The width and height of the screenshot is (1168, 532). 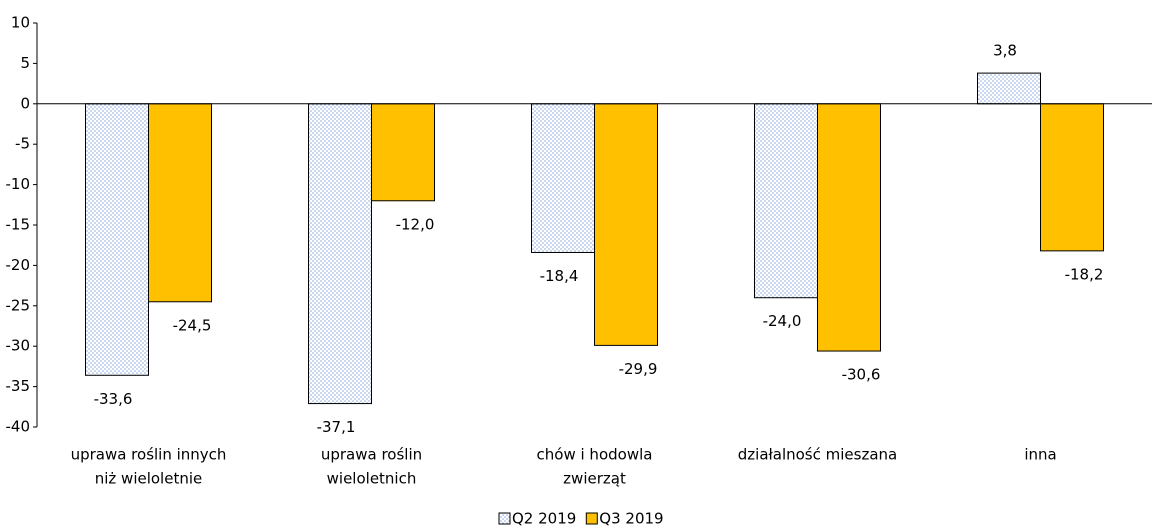 I want to click on x-tick-label: chów i hodowla, so click(x=595, y=455).